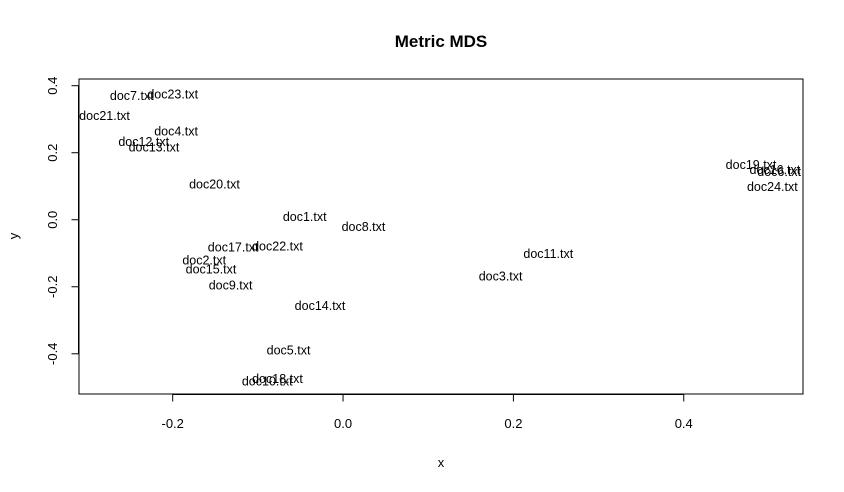  What do you see at coordinates (176, 132) in the screenshot?
I see `point-label: doc4.txt` at bounding box center [176, 132].